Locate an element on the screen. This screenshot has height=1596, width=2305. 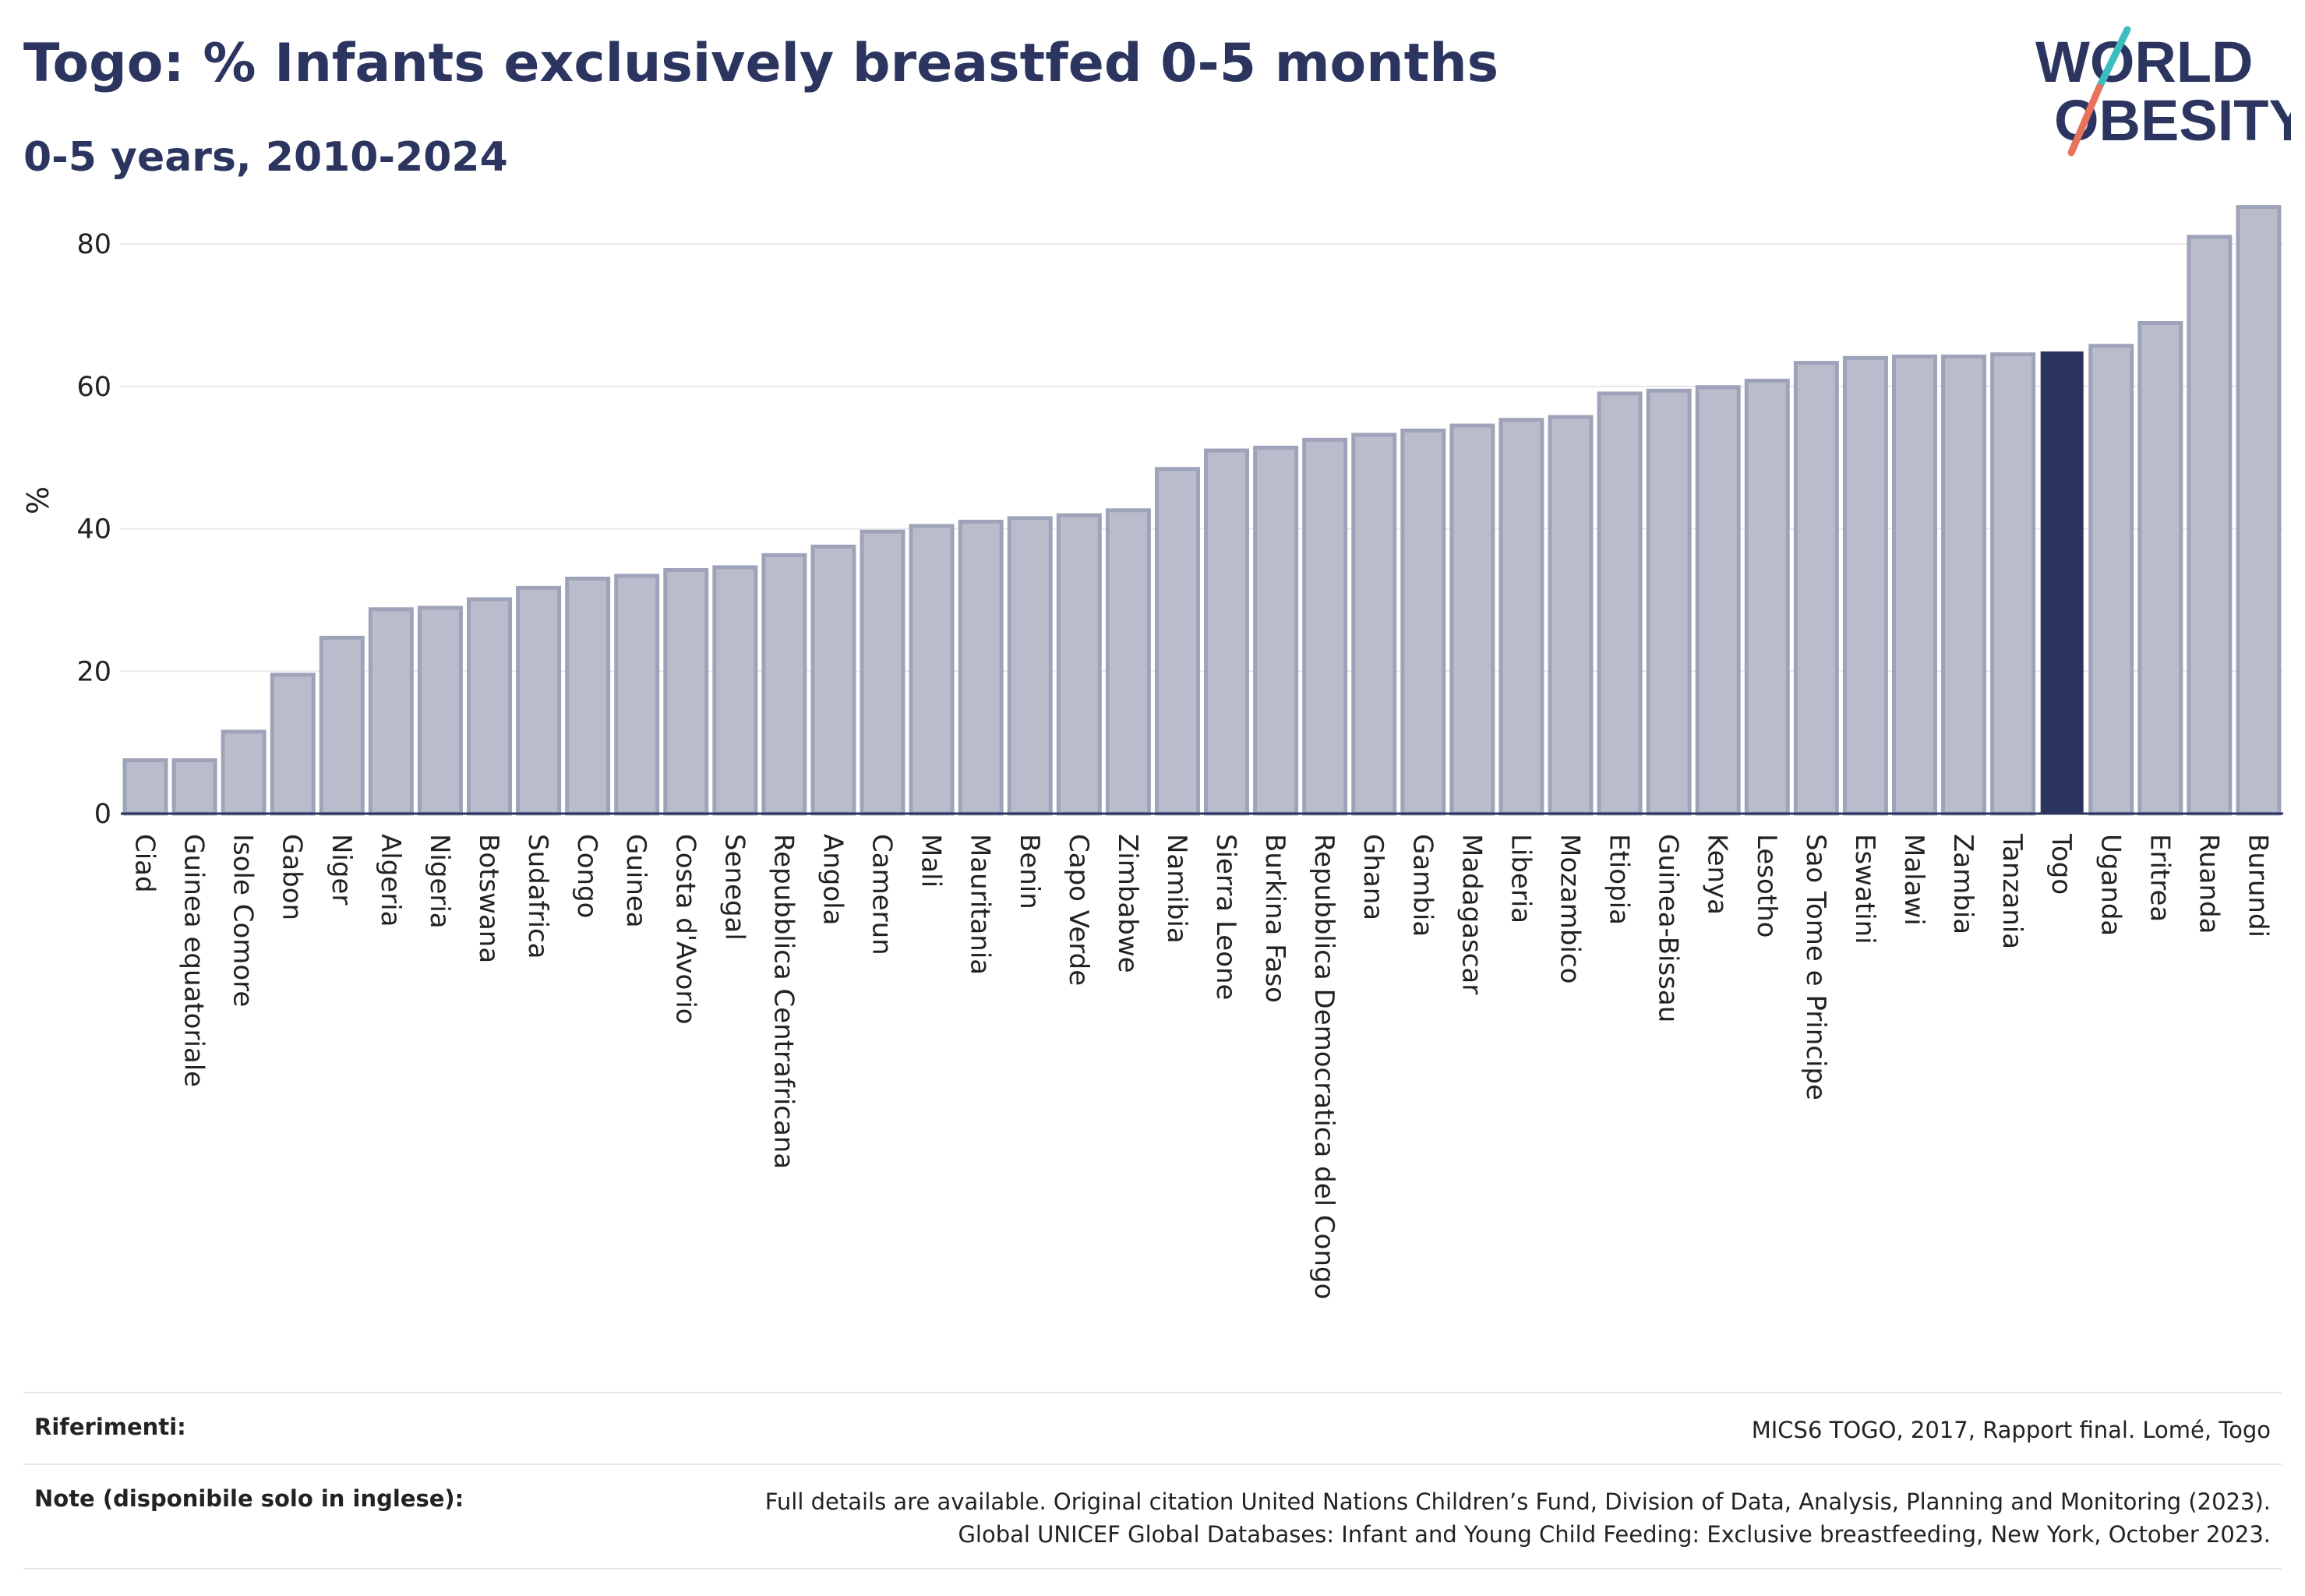
x-tick-label: Zimbabwe is located at coordinates (1127, 903).